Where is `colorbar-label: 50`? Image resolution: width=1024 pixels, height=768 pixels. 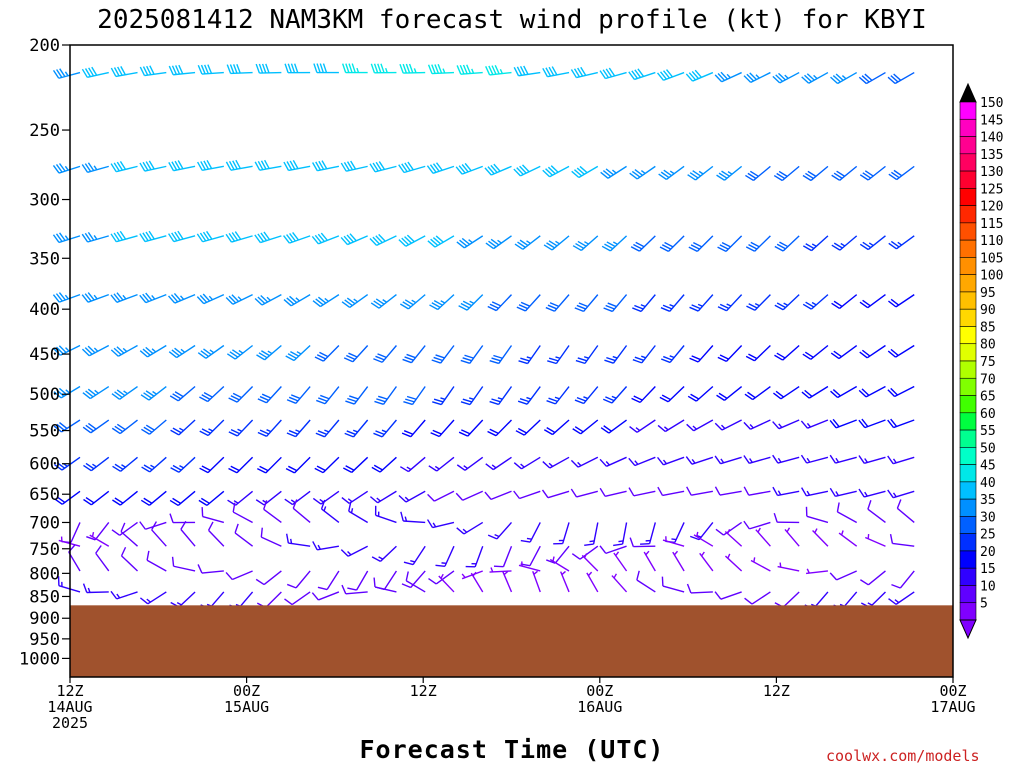 colorbar-label: 50 is located at coordinates (988, 448).